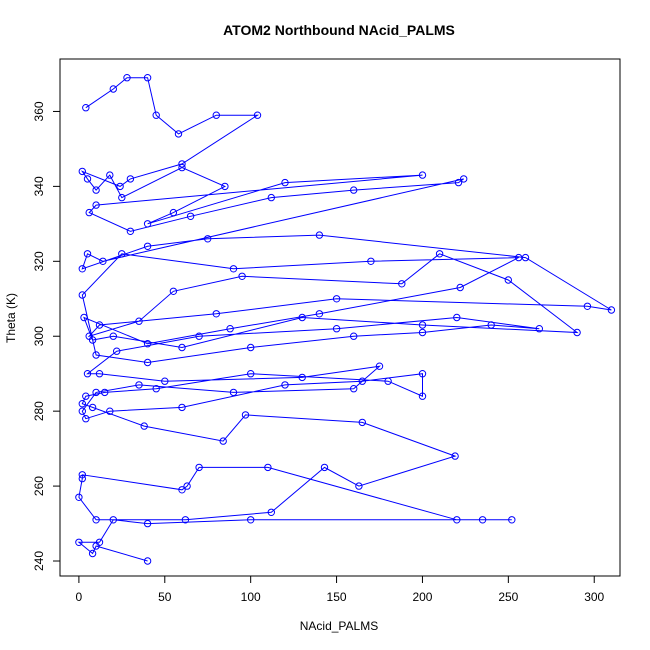  Describe the element at coordinates (594, 597) in the screenshot. I see `x-tick-label: 300` at that location.